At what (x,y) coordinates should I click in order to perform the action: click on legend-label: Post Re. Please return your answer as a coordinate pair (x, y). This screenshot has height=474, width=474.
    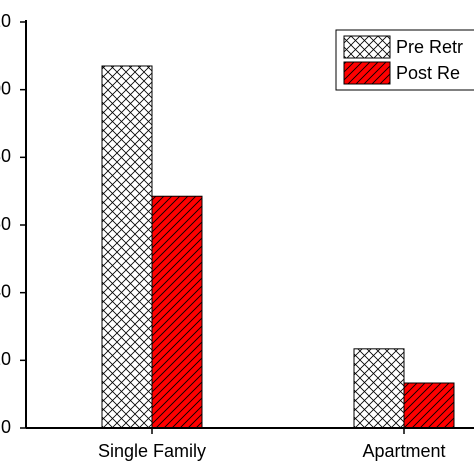
    Looking at the image, I should click on (428, 73).